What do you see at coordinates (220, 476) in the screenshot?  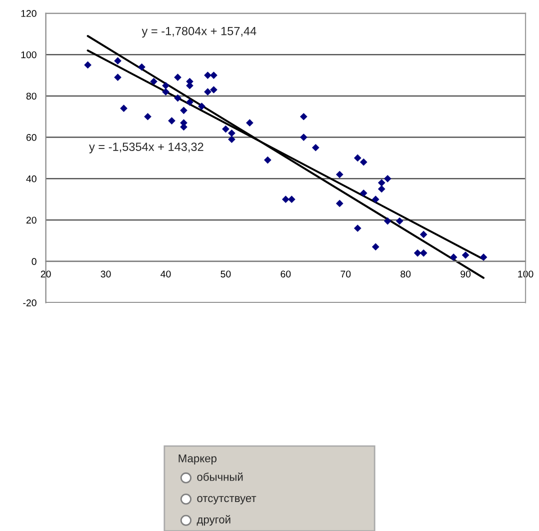 I see `text: обычный` at bounding box center [220, 476].